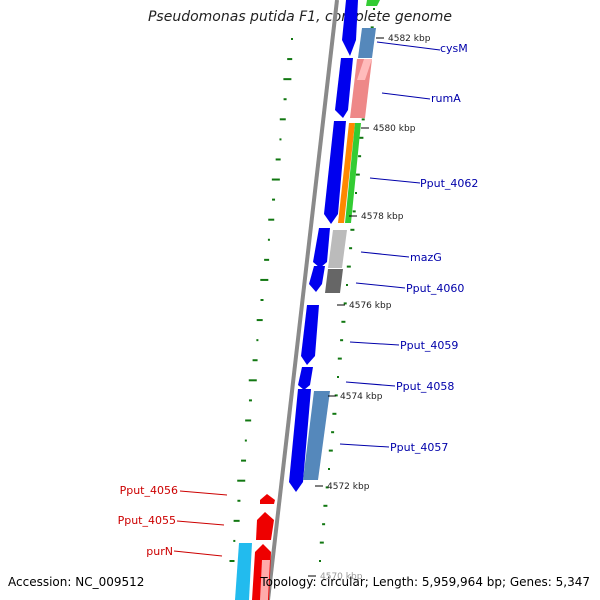  Describe the element at coordinates (429, 345) in the screenshot. I see `gene-label-Pput_4059: Pput_4059` at that location.